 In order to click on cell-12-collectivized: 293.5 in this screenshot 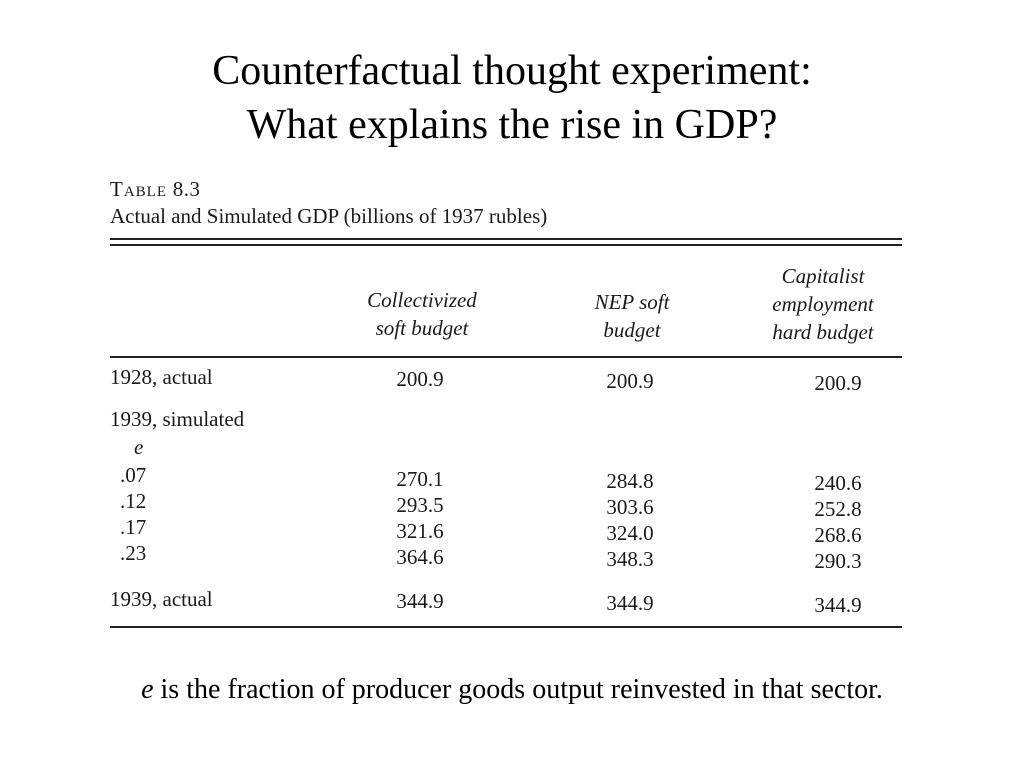, I will do `click(420, 505)`.